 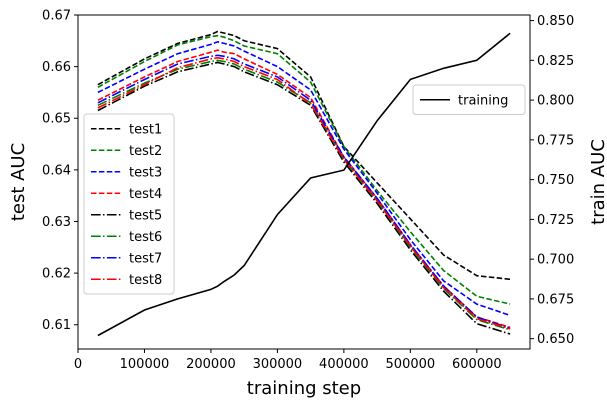 I want to click on legend-label-test7: test7, so click(x=145, y=258).